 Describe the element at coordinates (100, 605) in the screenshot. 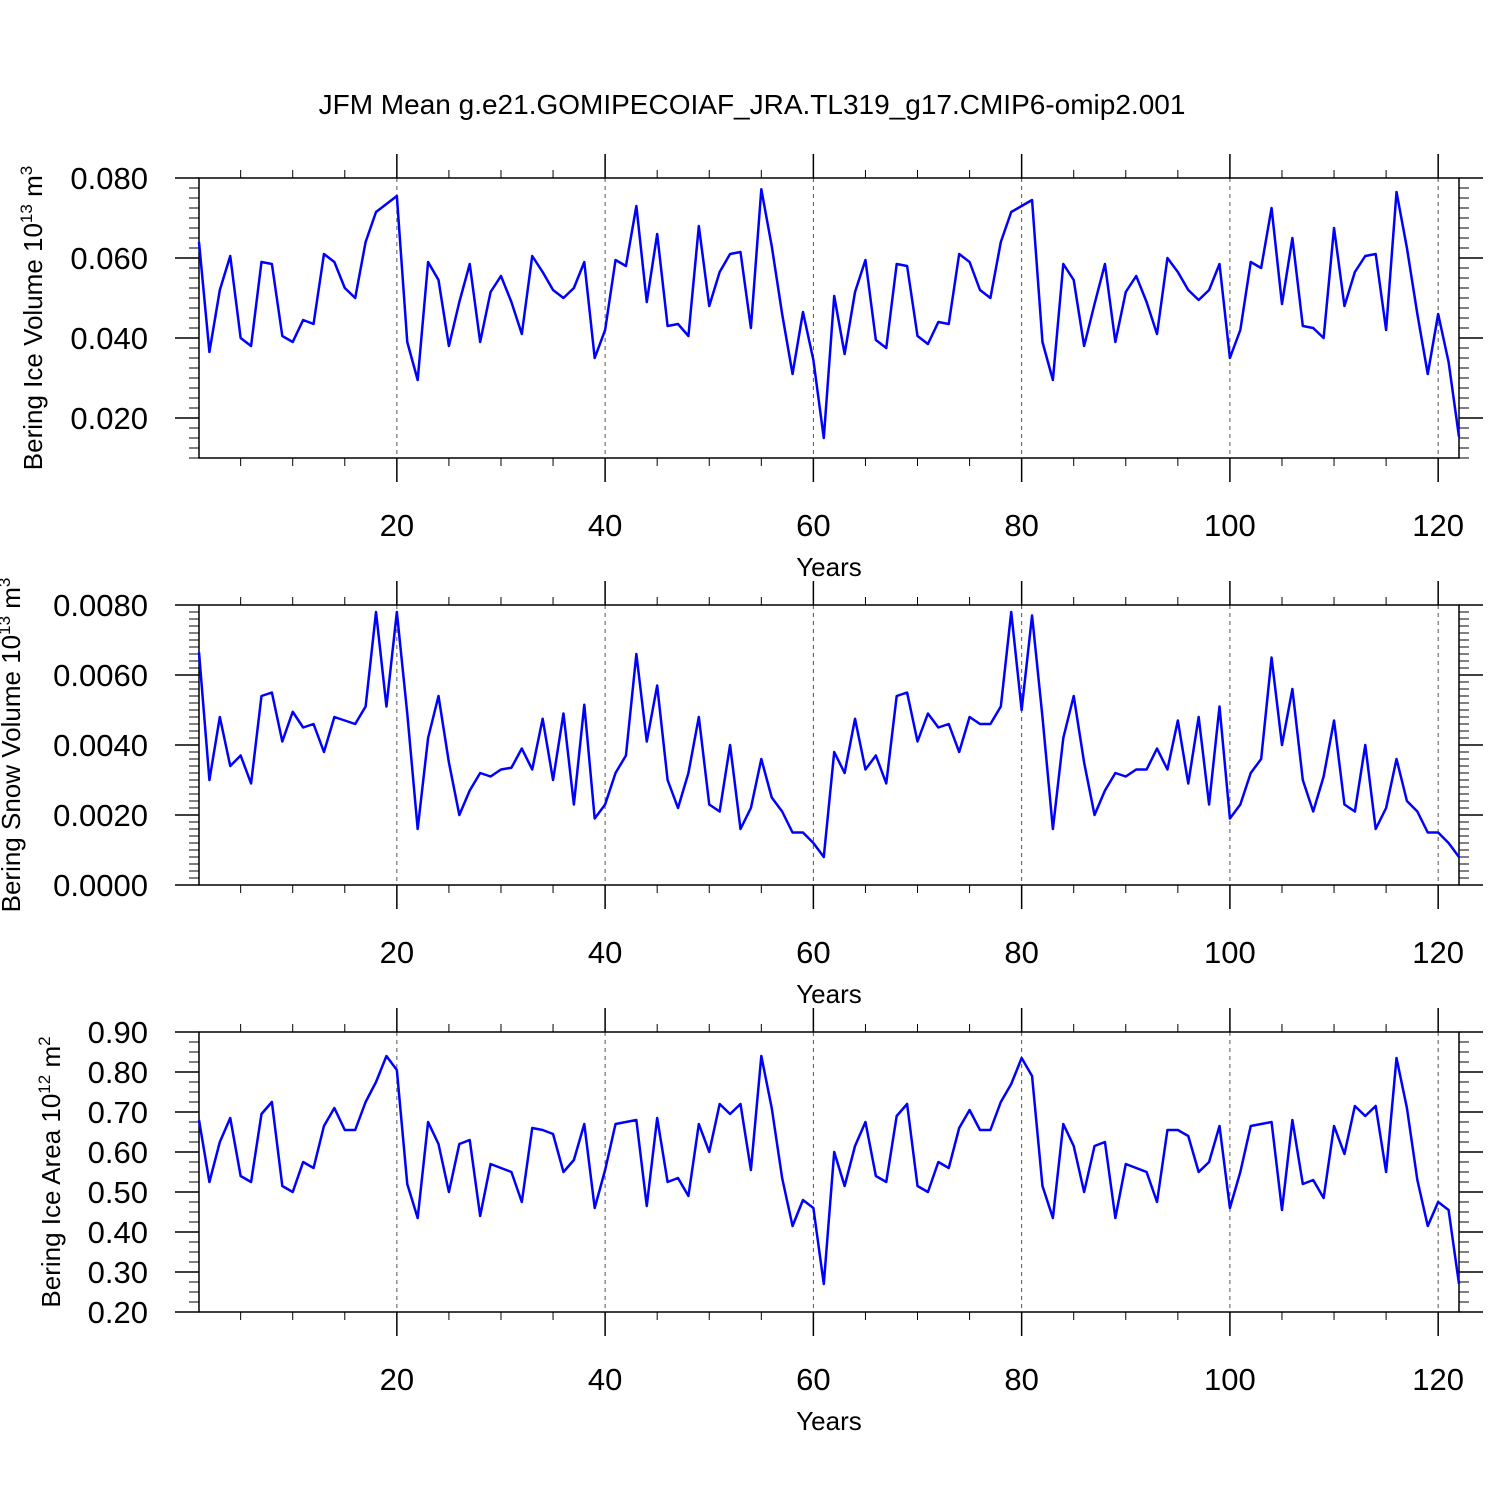

I see `y-tick-label: 0.0080` at that location.